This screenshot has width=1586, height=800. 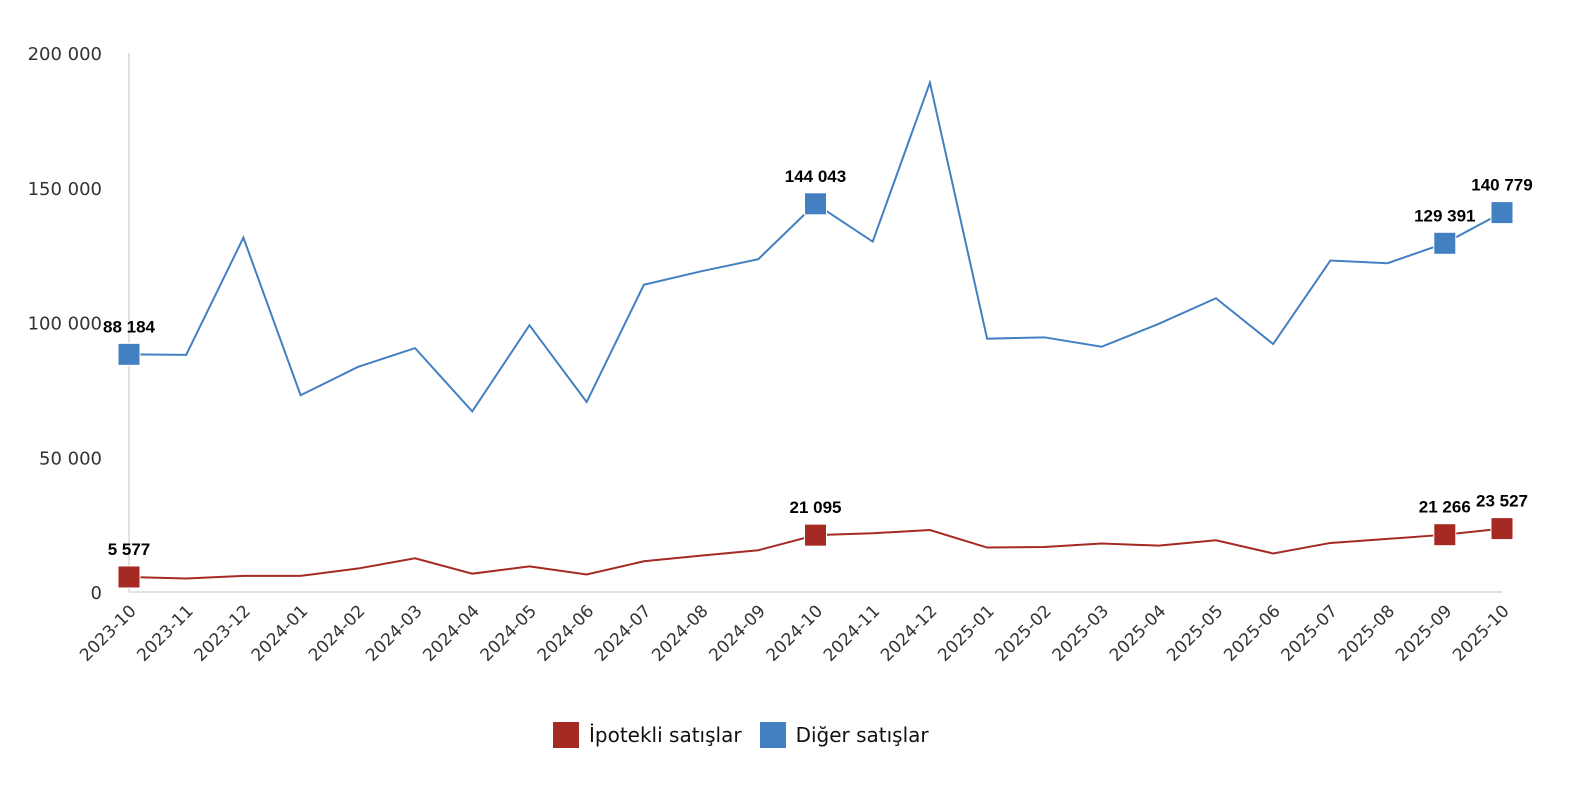 I want to click on x-tick-label: 2023-11, so click(x=165, y=633).